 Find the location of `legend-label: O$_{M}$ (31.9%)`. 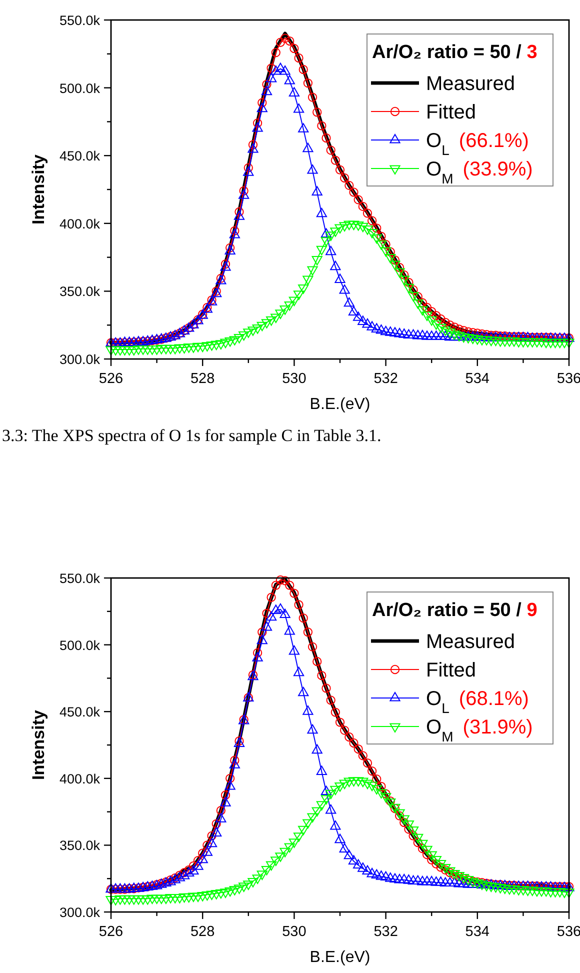

legend-label: O$_{M}$ (31.9%) is located at coordinates (479, 730).